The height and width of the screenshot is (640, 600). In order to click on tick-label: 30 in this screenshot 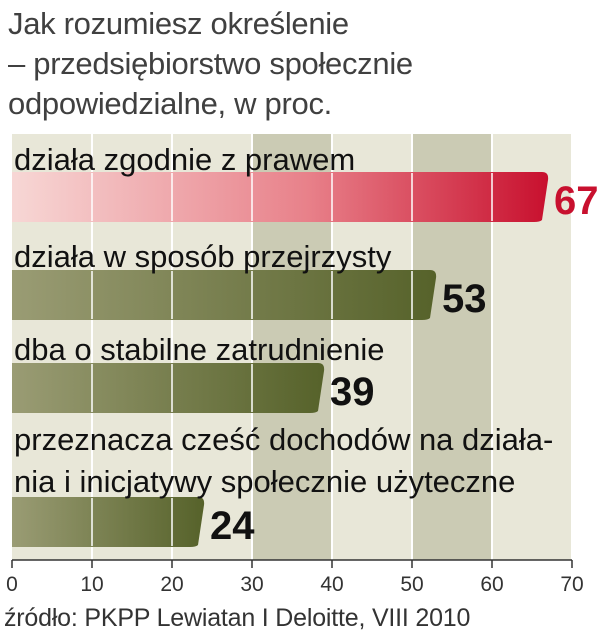, I will do `click(251, 584)`.